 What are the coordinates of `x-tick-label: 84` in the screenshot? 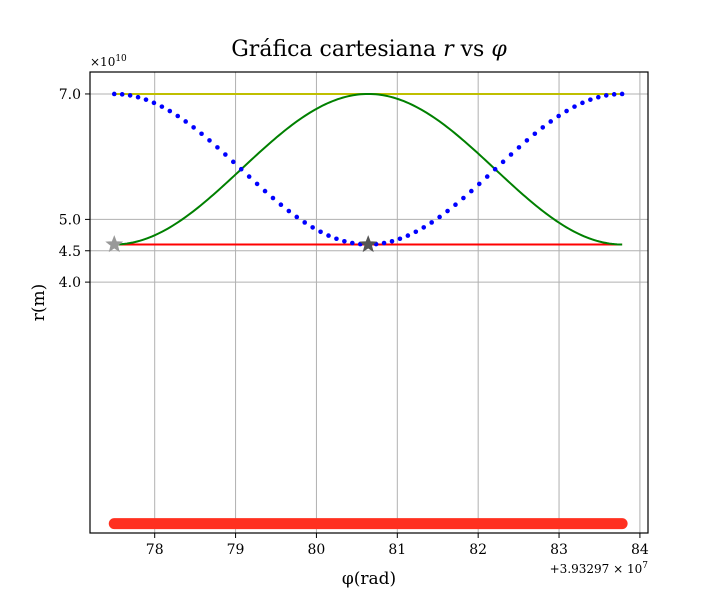 It's located at (640, 550).